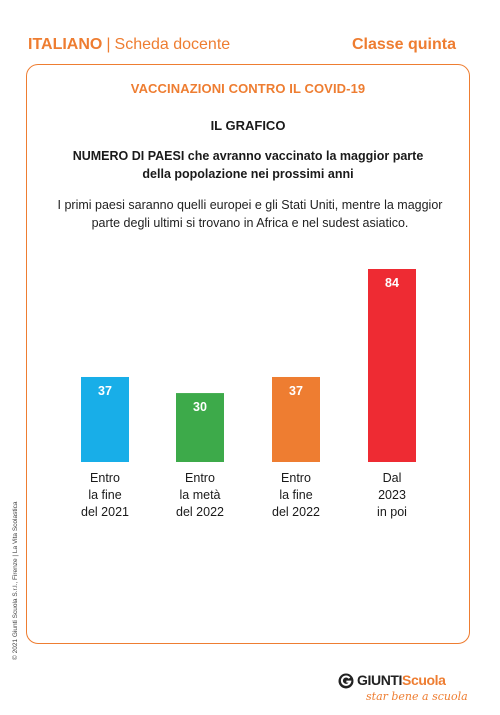  I want to click on subject-label: ITALIANO, so click(65, 44).